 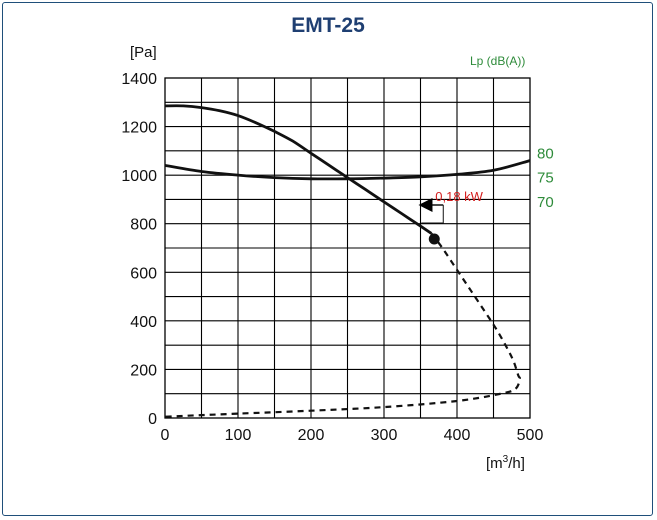 I want to click on y-tick-label: 1400, so click(x=139, y=79).